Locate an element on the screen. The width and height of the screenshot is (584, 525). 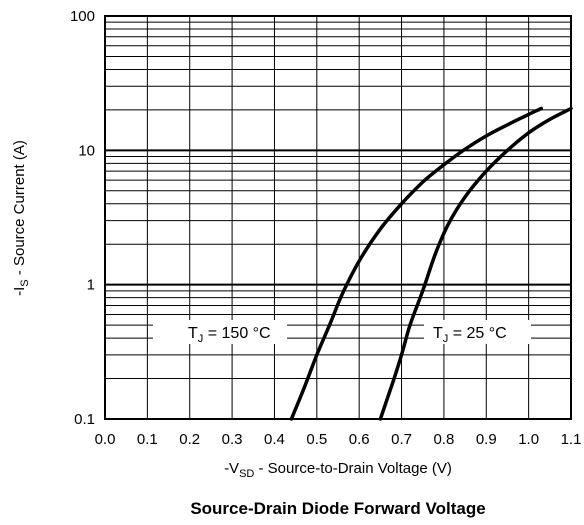
series-label-25c: TJ = 25 °C is located at coordinates (477, 332).